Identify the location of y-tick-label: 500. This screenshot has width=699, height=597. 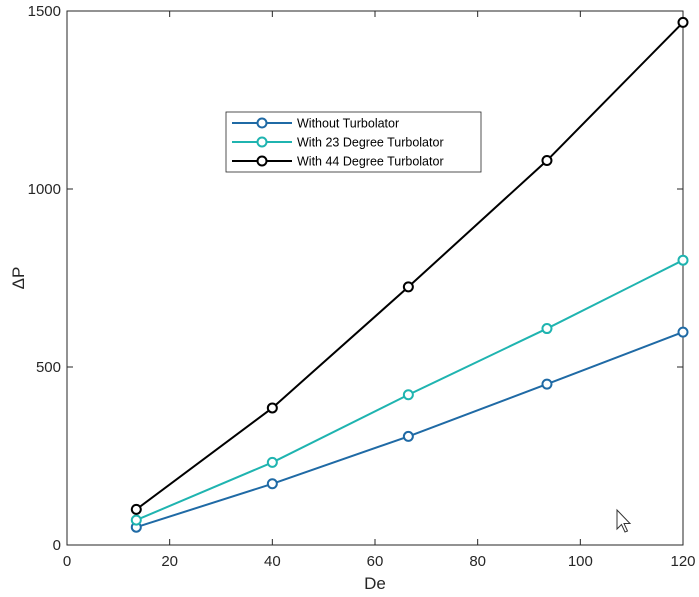
(48, 367).